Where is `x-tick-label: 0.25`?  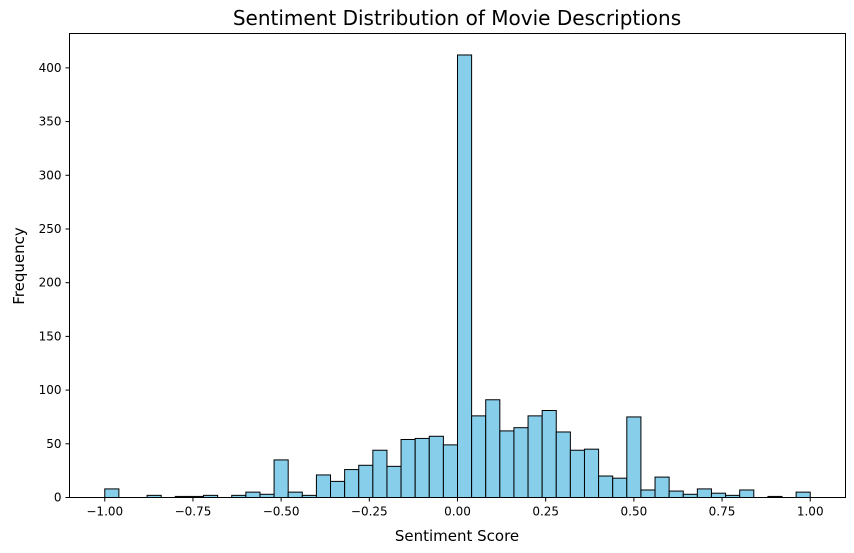
x-tick-label: 0.25 is located at coordinates (545, 512).